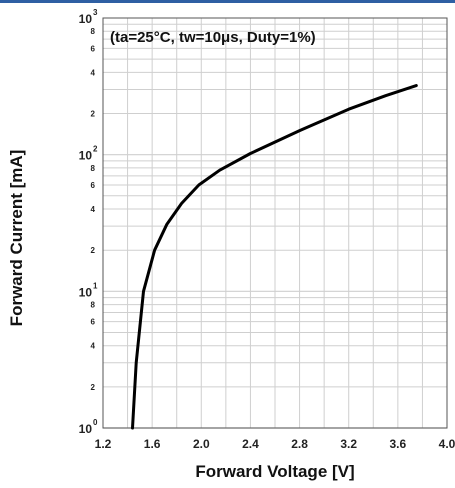  I want to click on x-tick-labels: 1.2 1.6 2.0 2.4 2.8 3.2 3.6 4.0, so click(275, 444).